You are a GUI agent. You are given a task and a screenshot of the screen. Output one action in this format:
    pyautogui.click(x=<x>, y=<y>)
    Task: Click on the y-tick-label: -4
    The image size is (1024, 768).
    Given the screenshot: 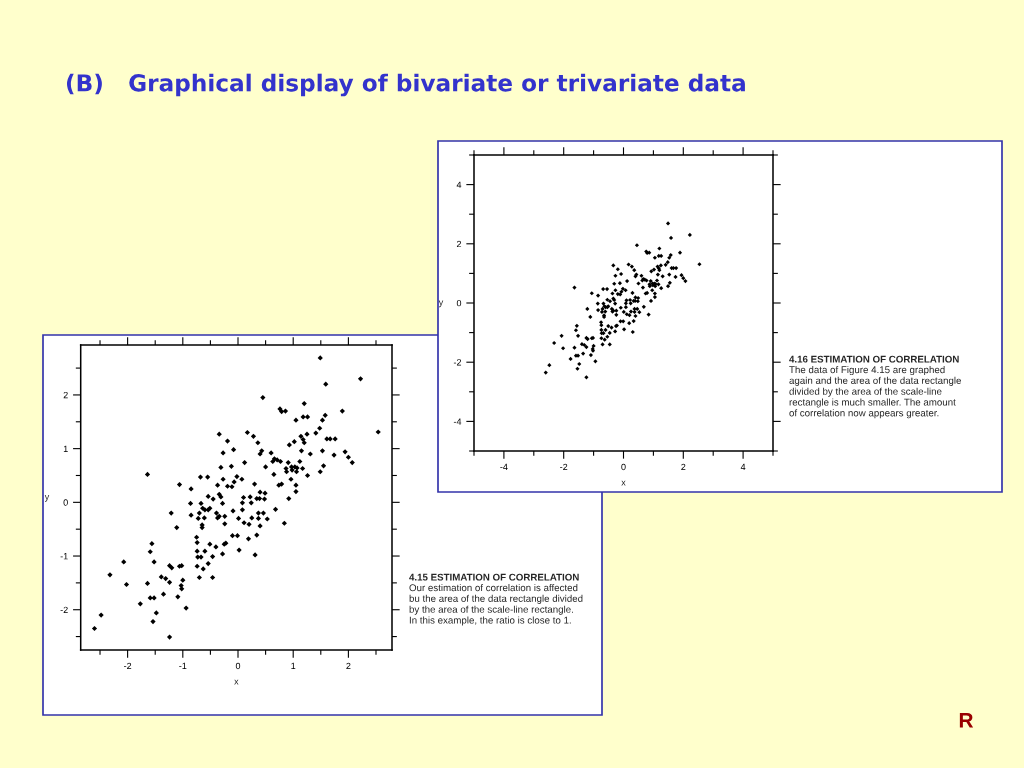 What is the action you would take?
    pyautogui.click(x=457, y=421)
    